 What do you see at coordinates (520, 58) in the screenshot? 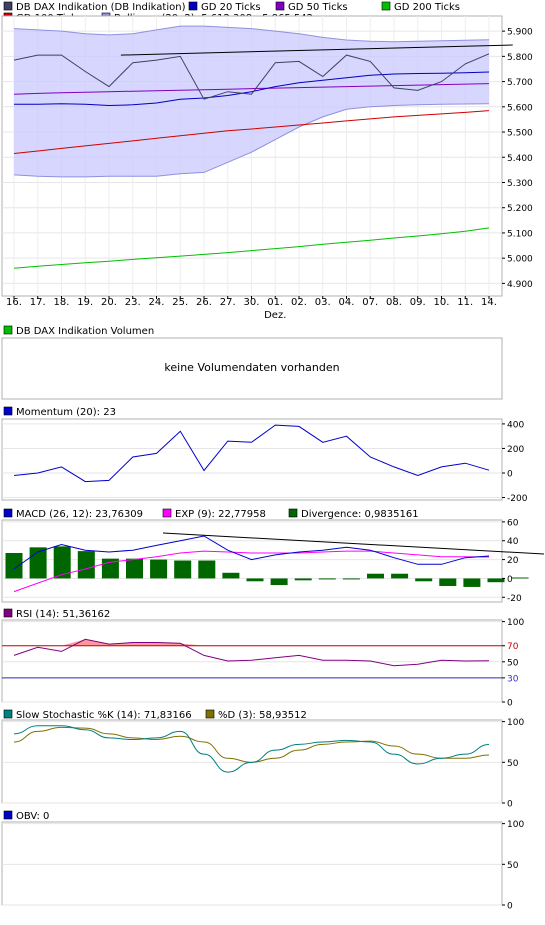
I see `price-y-tick-label: 5.800` at bounding box center [520, 58].